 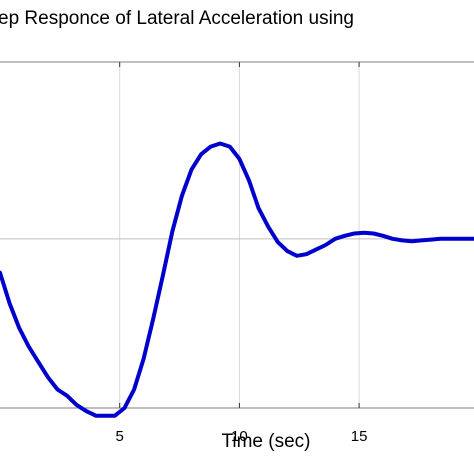 What do you see at coordinates (120, 436) in the screenshot?
I see `x-tick-label: 5` at bounding box center [120, 436].